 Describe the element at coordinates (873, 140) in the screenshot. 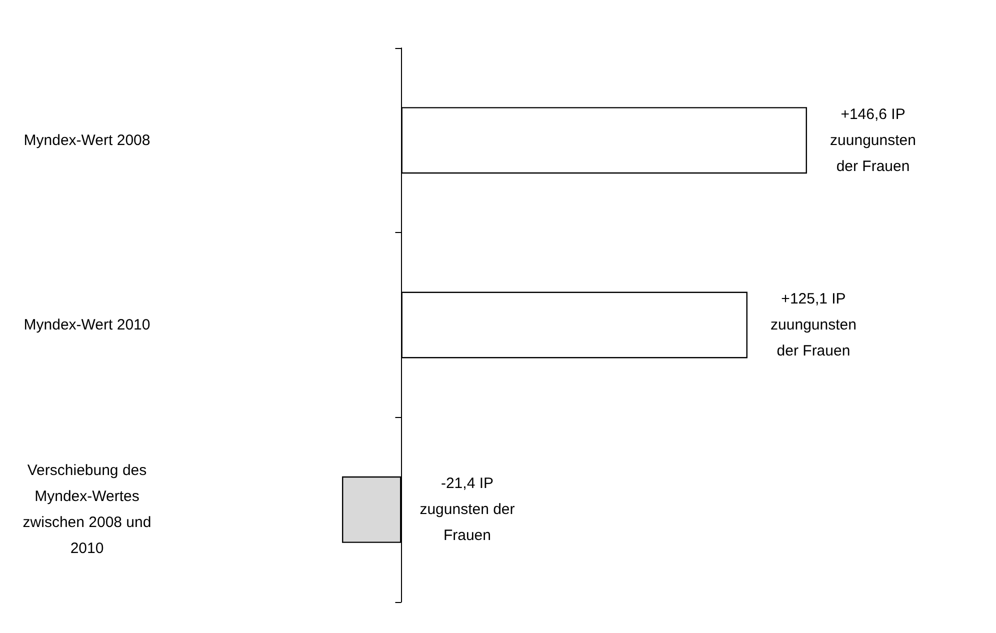

I see `data-label: +146,6 IP zuungunsten der Frauen` at that location.